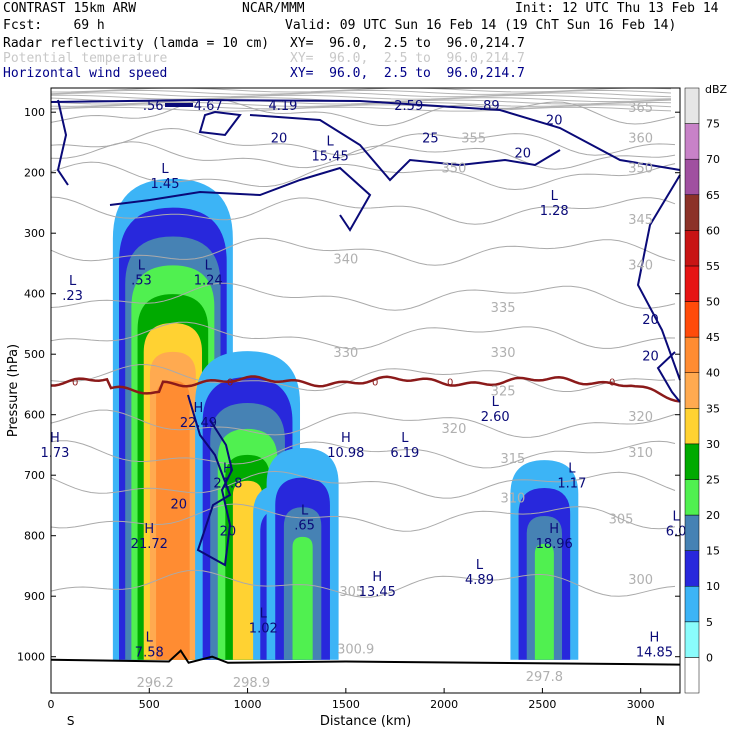 This screenshot has height=740, width=740. I want to click on theta-label-20: 300.9, so click(355, 650).